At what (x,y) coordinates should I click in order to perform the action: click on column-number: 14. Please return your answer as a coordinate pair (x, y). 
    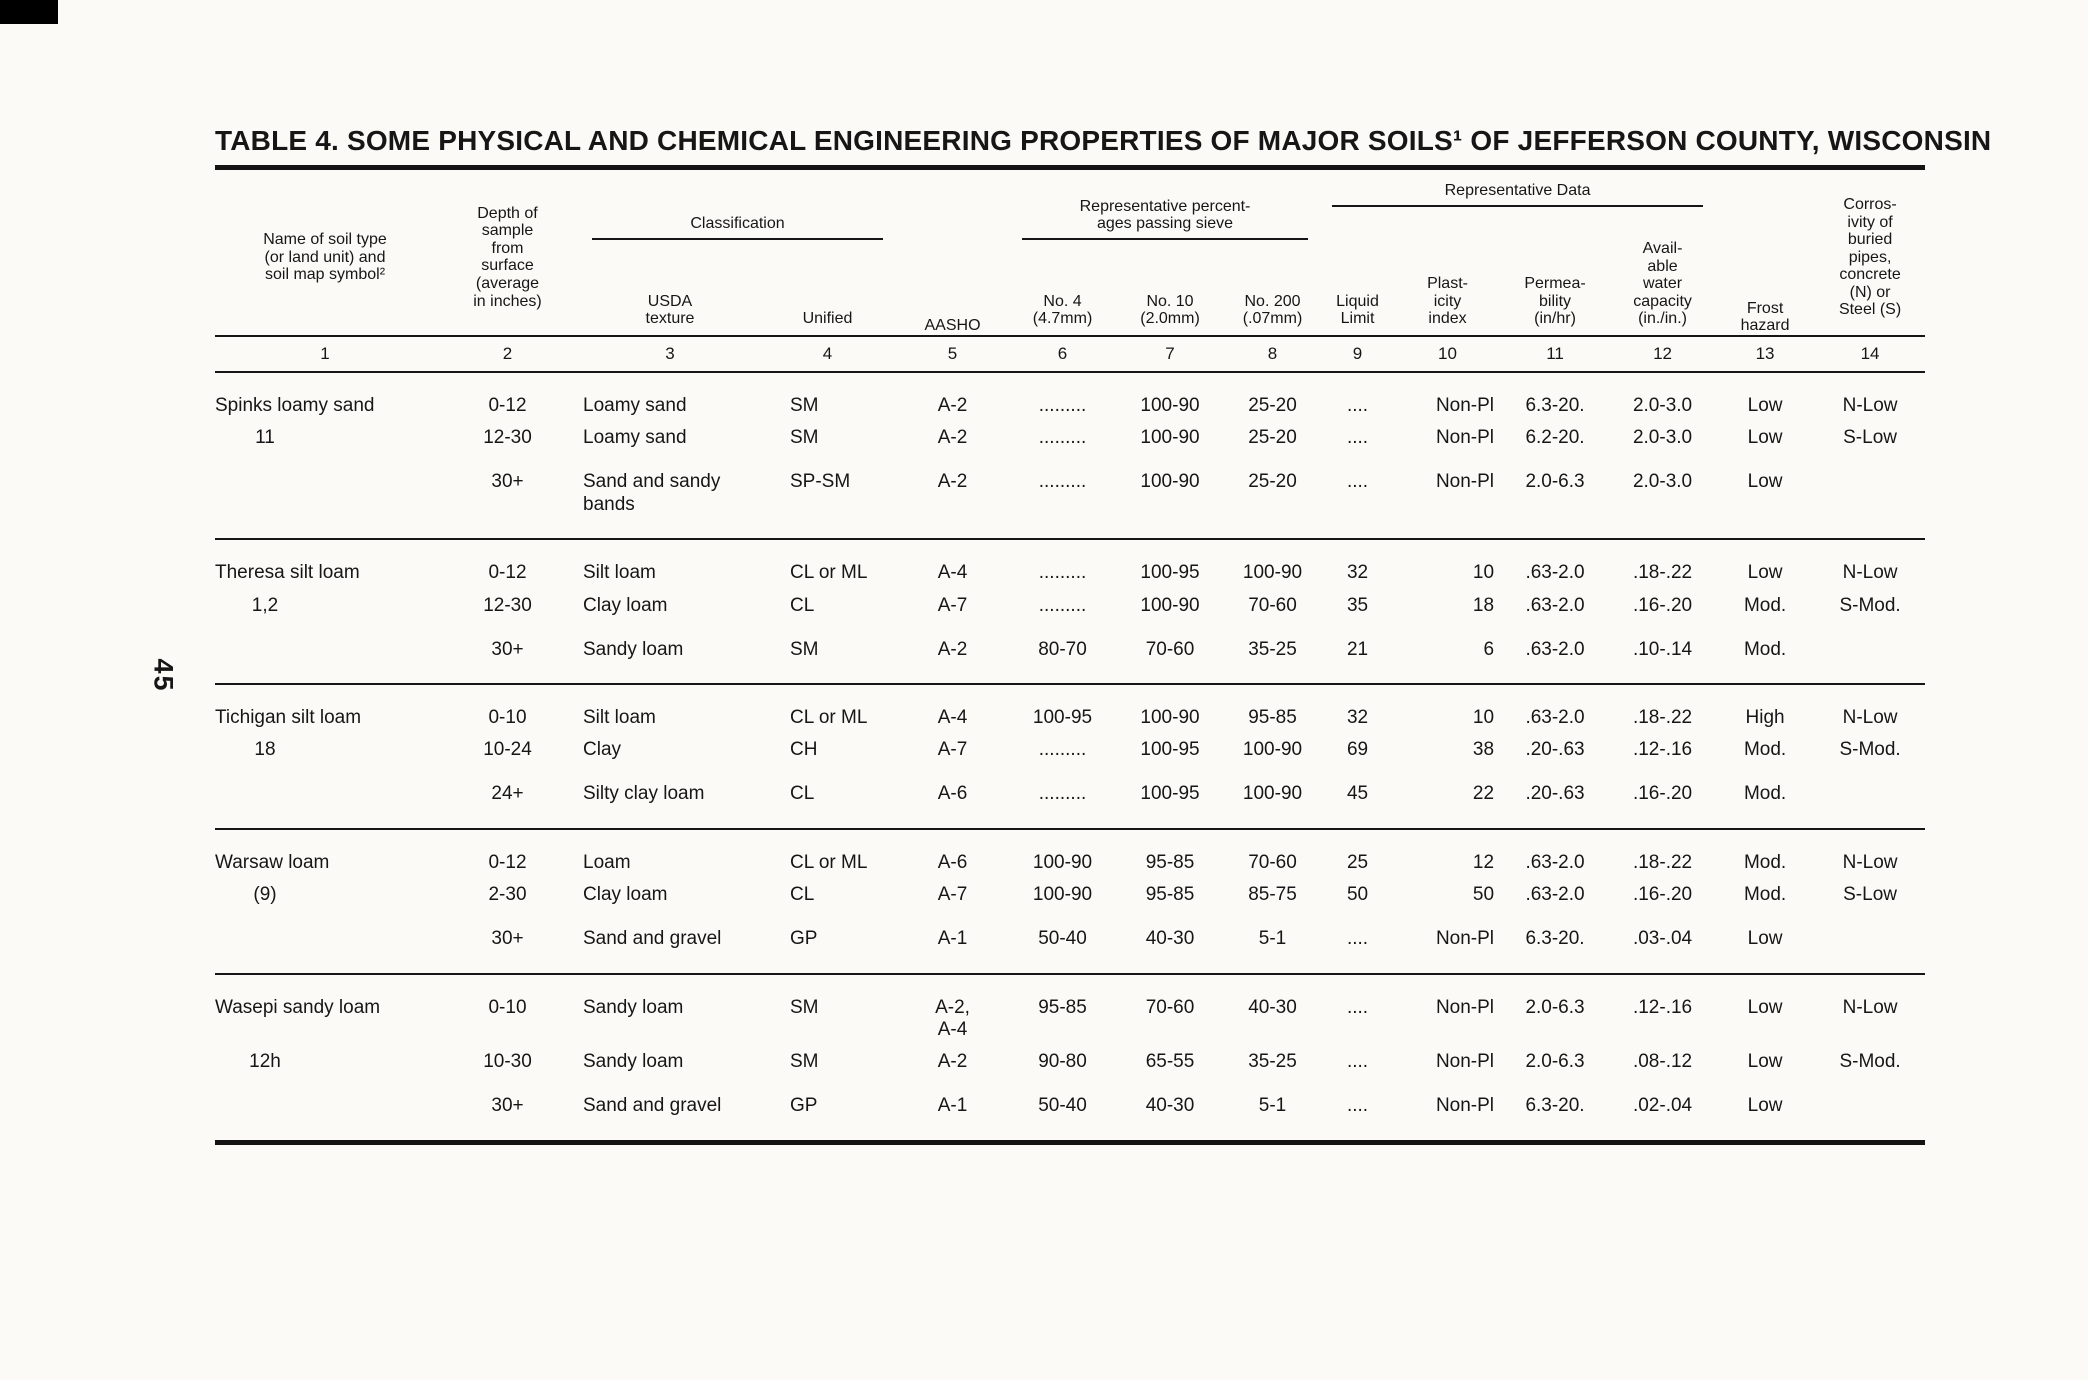
    Looking at the image, I should click on (1870, 353).